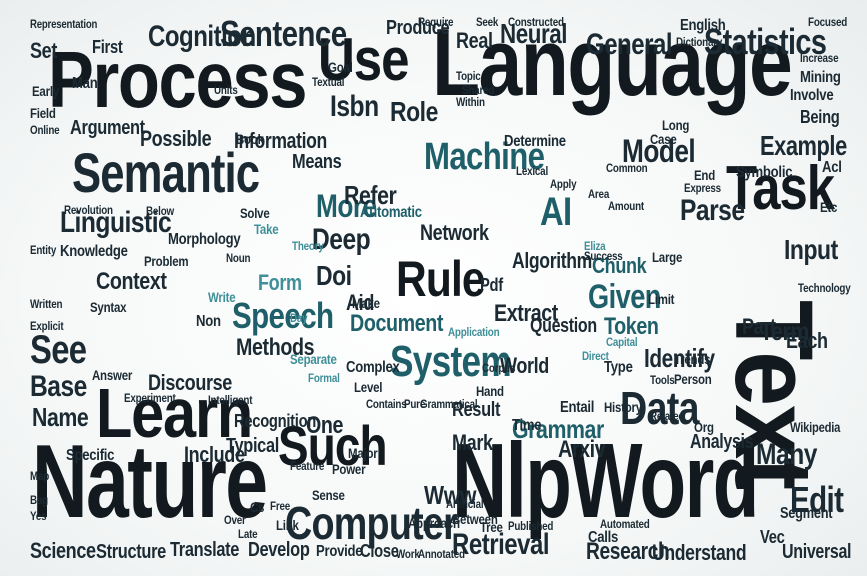 The image size is (867, 576). Describe the element at coordinates (603, 537) in the screenshot. I see `cloud-word: Calls` at that location.